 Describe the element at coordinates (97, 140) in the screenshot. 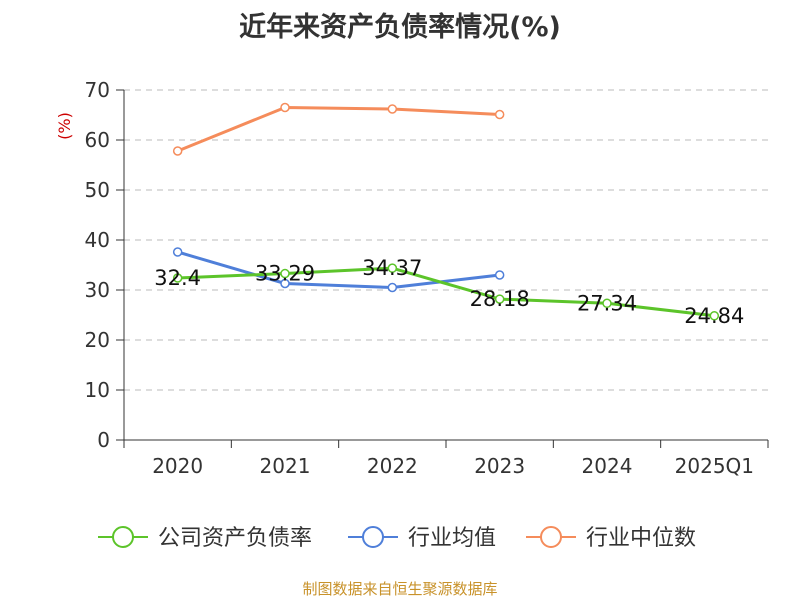

I see `y-tick-label: 60` at that location.